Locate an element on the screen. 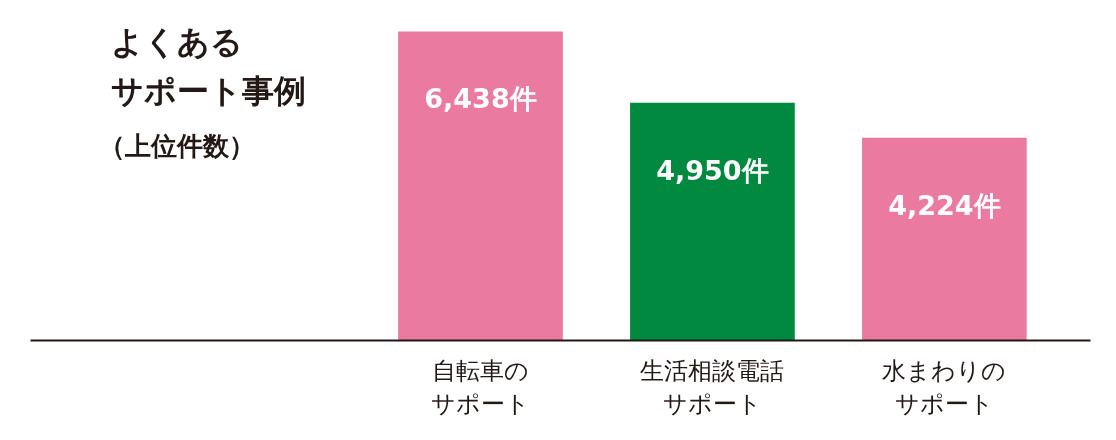 This screenshot has width=1116, height=440. text: よくあるサポート事例 is located at coordinates (208, 66).